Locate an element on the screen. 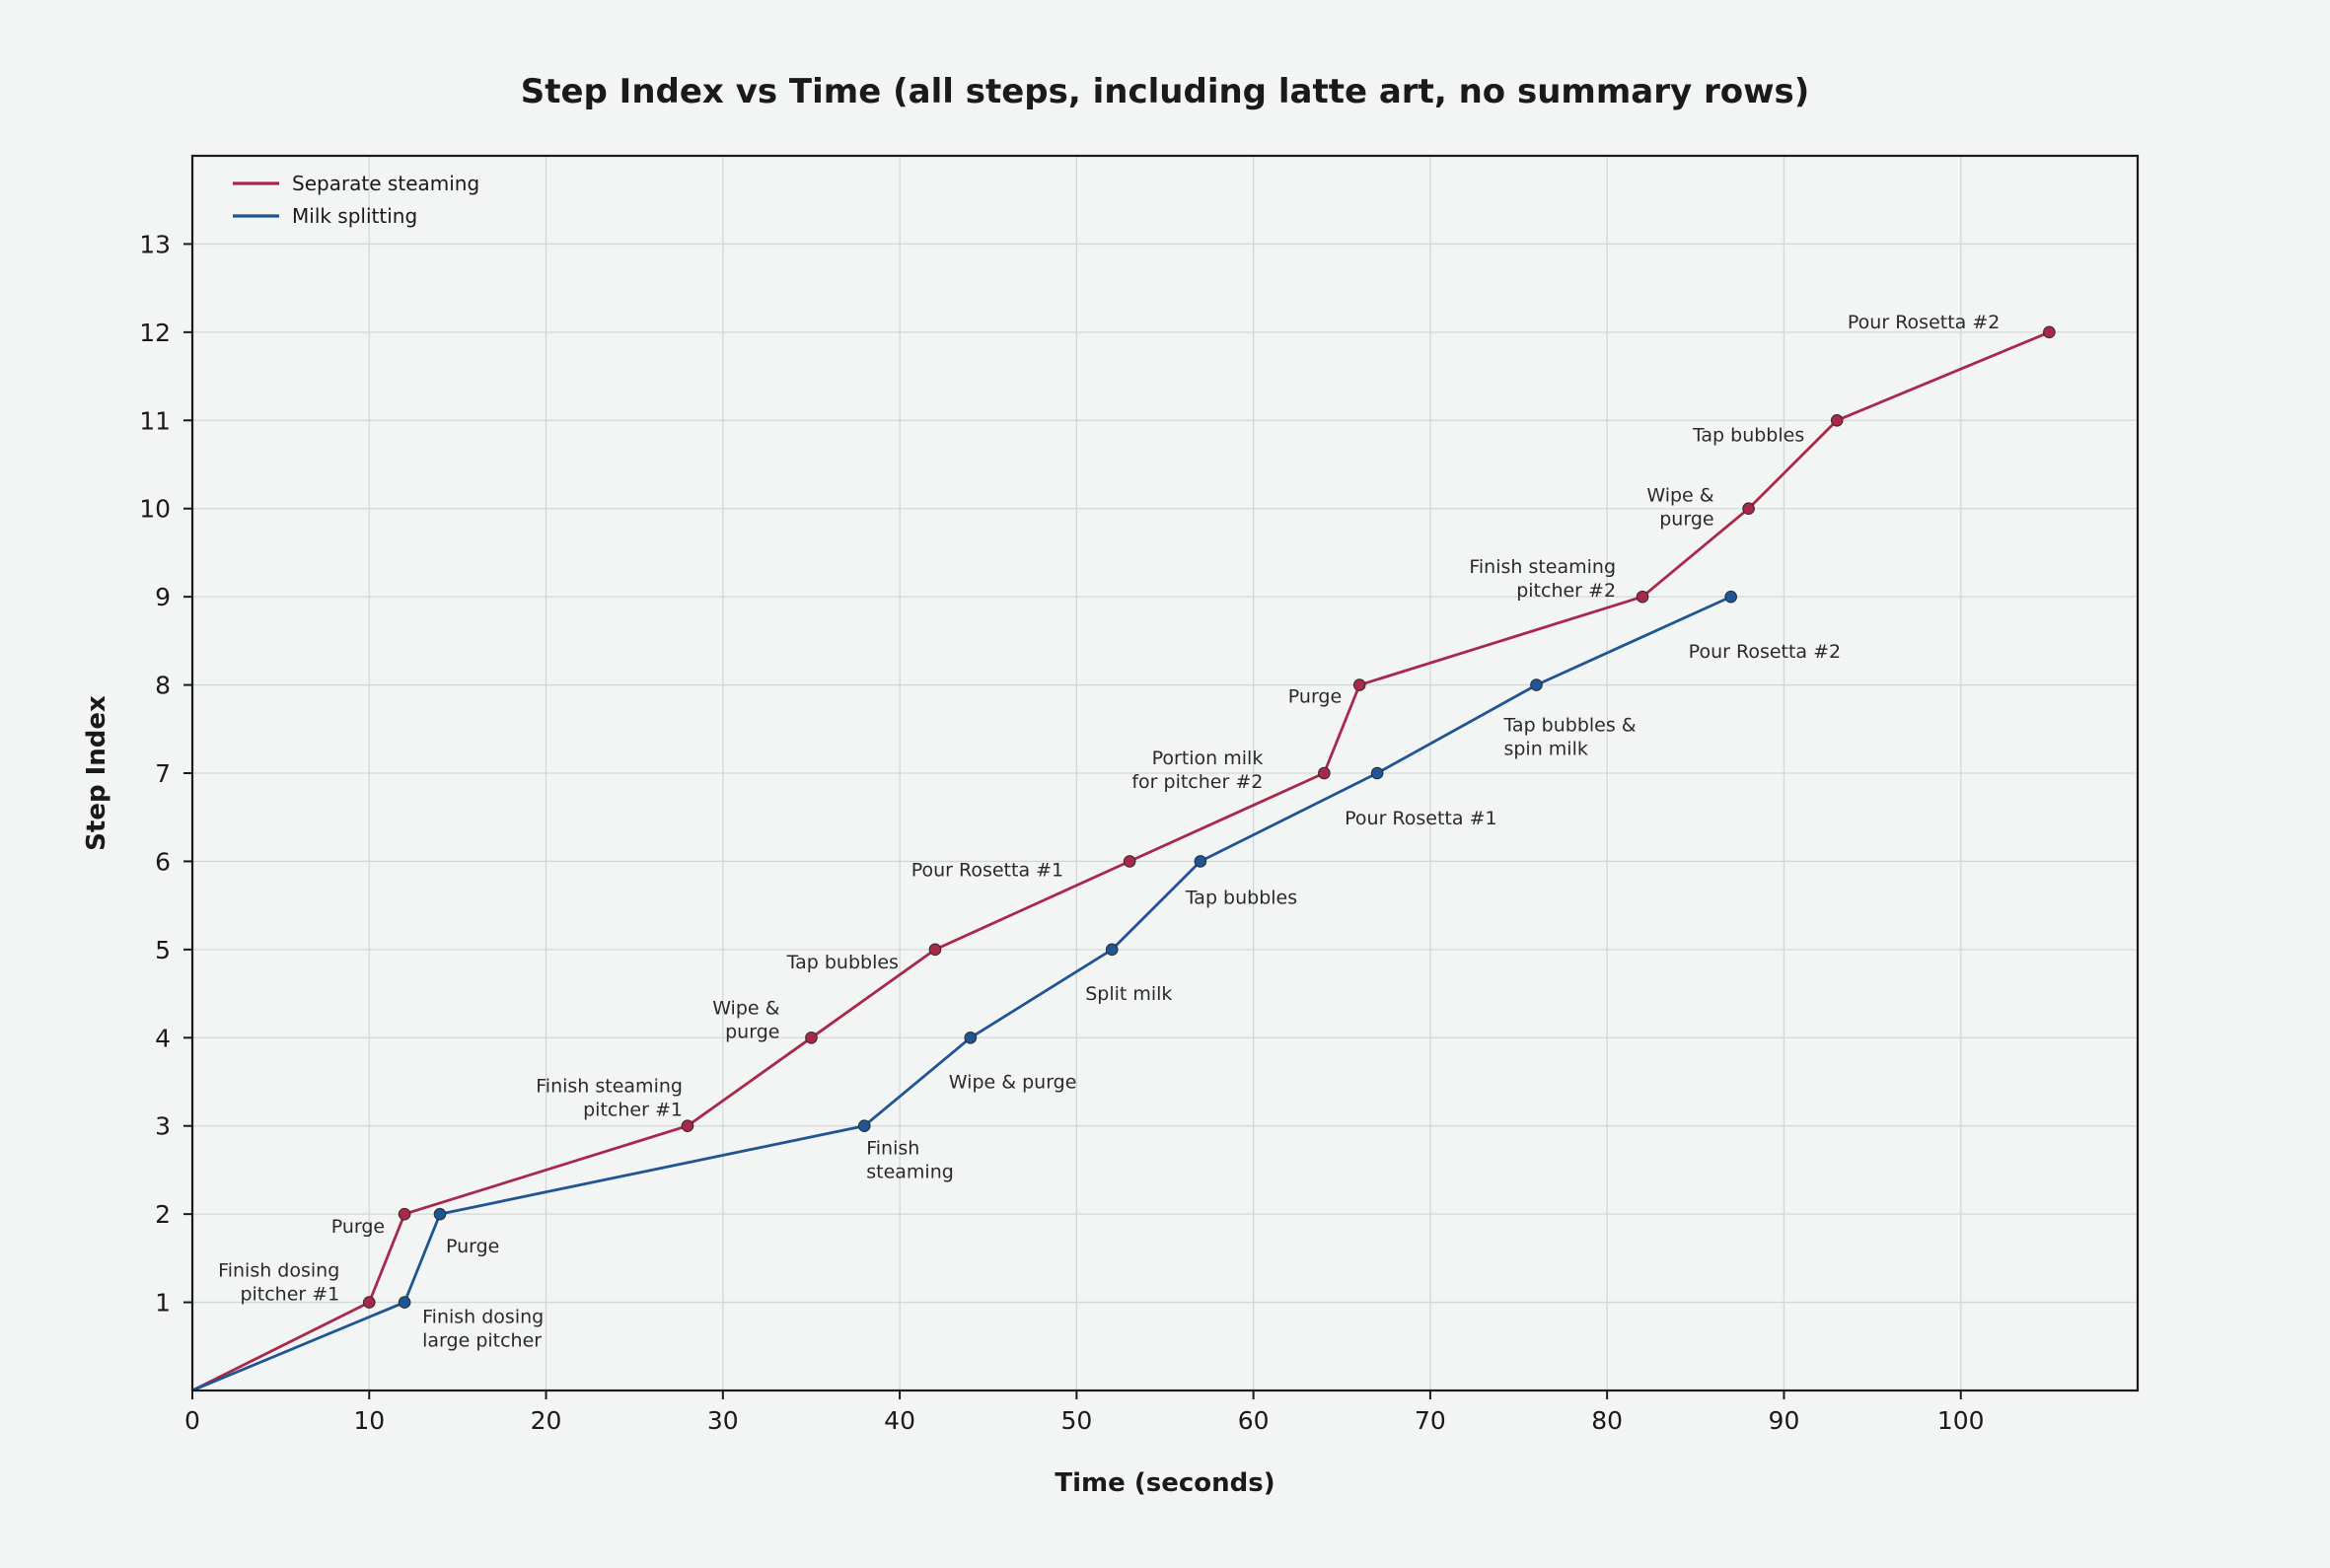 The width and height of the screenshot is (2330, 1568). x-tick-label: 20 is located at coordinates (546, 1420).